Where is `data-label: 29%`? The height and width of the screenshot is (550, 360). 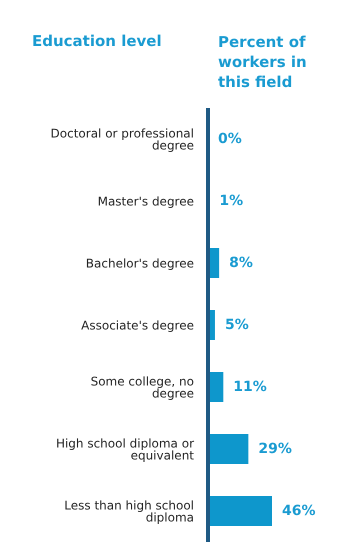 data-label: 29% is located at coordinates (275, 449).